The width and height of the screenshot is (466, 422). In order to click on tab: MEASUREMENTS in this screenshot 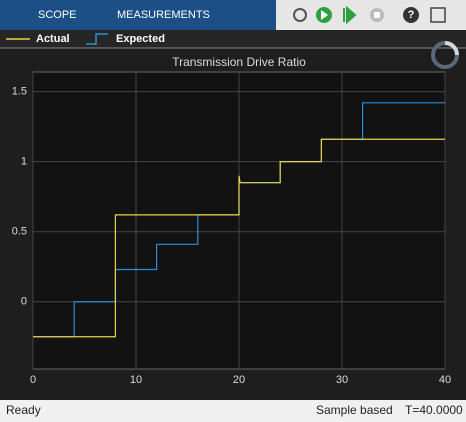, I will do `click(163, 15)`.